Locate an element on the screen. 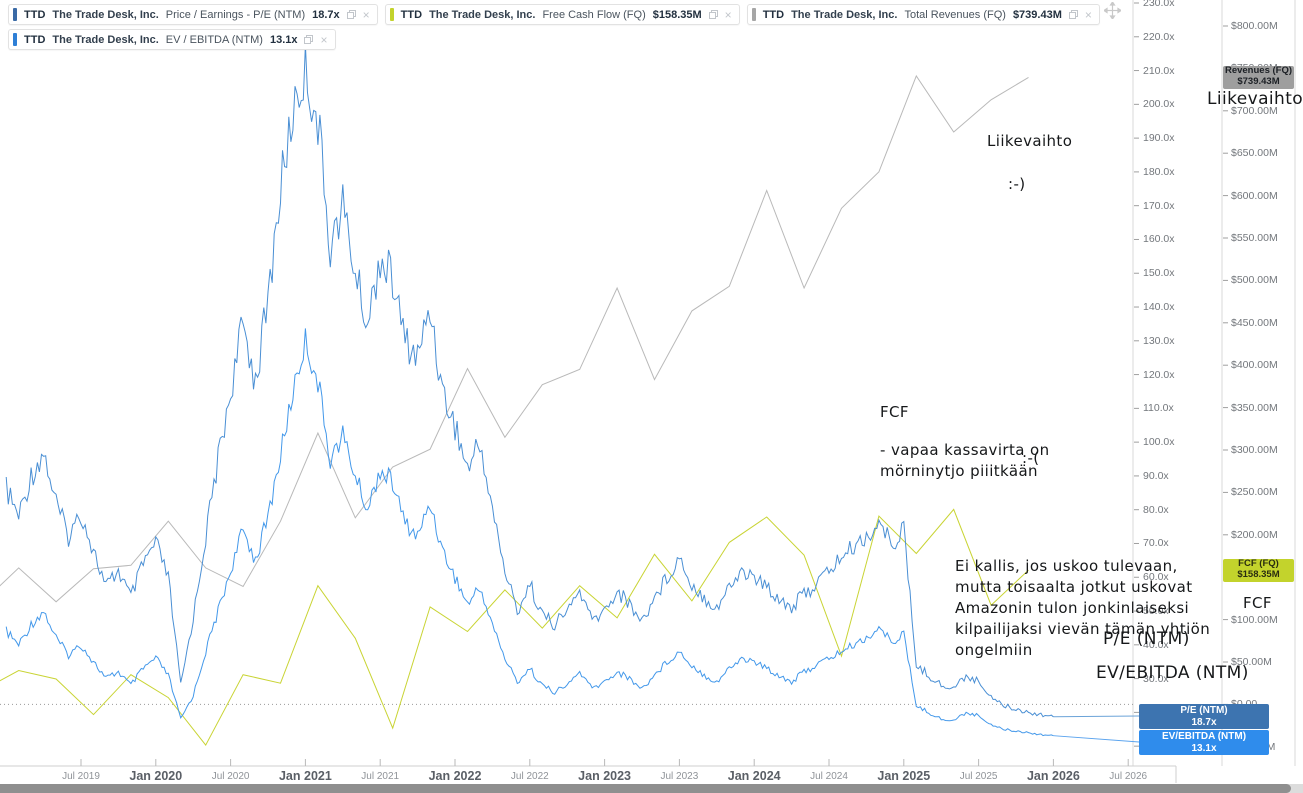 The height and width of the screenshot is (793, 1303). metric-name: EV / EBITDA (NTM) is located at coordinates (214, 39).